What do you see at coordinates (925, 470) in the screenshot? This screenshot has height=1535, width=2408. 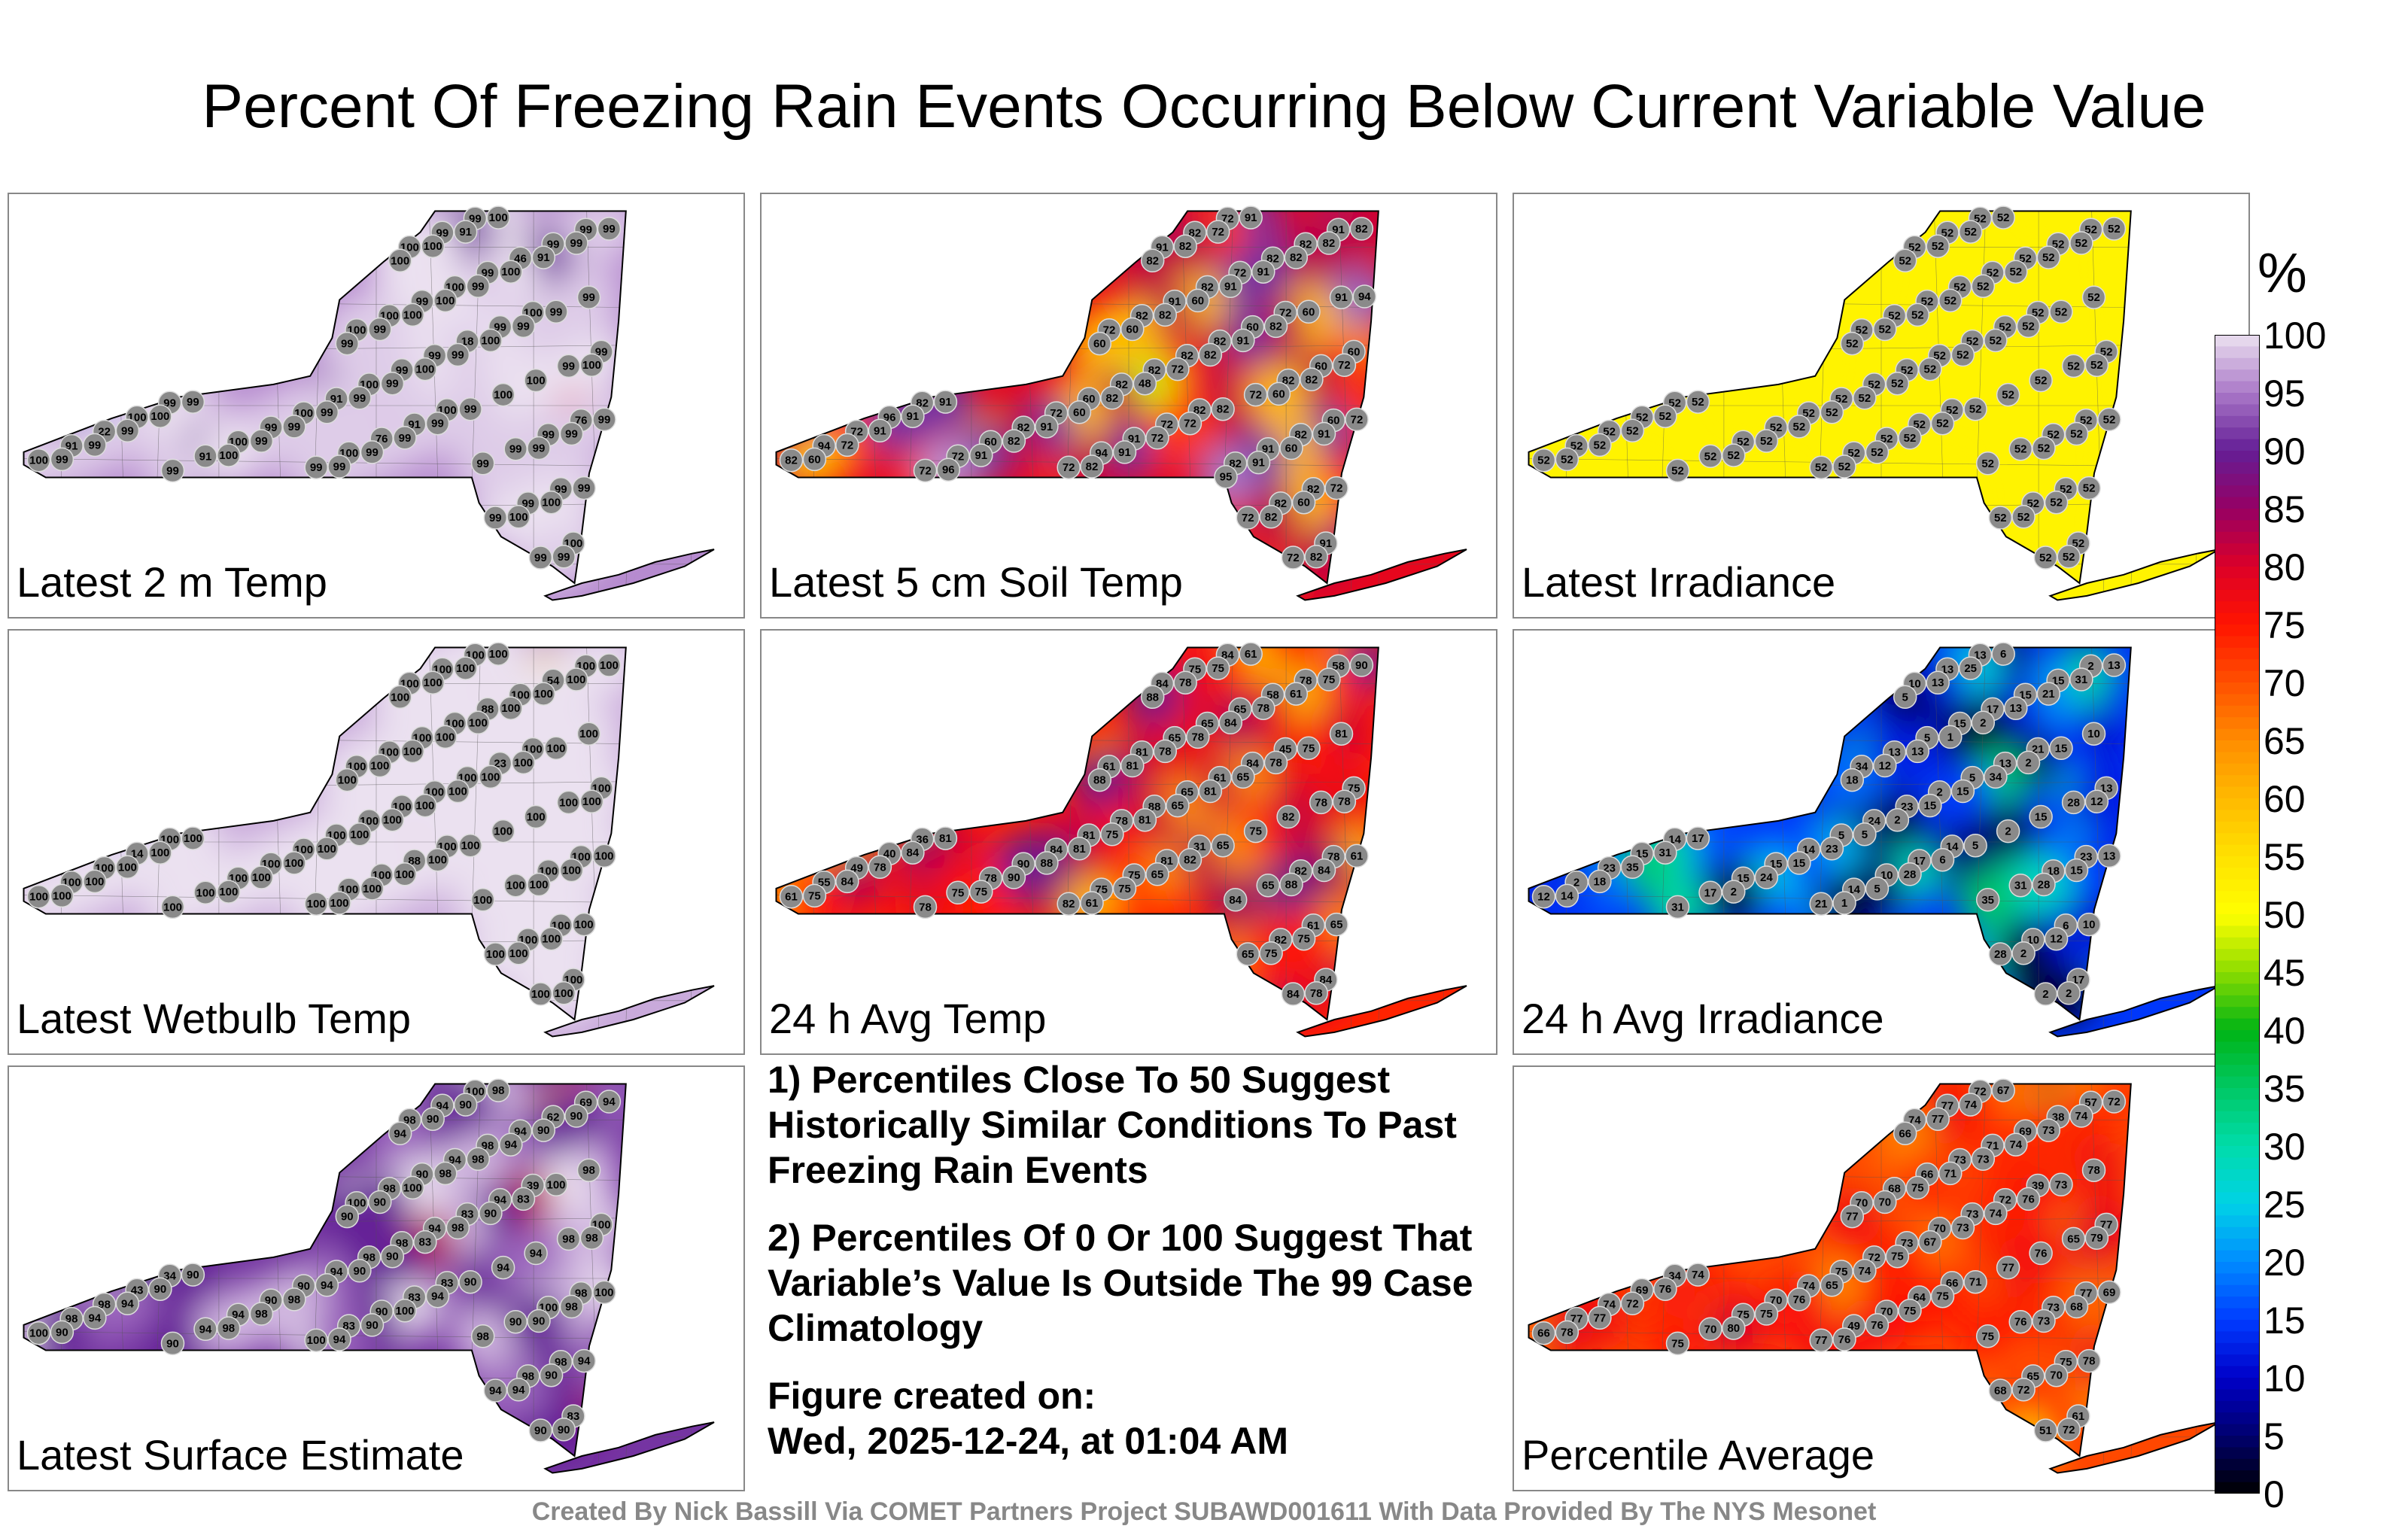 I see `station-marker: 72` at bounding box center [925, 470].